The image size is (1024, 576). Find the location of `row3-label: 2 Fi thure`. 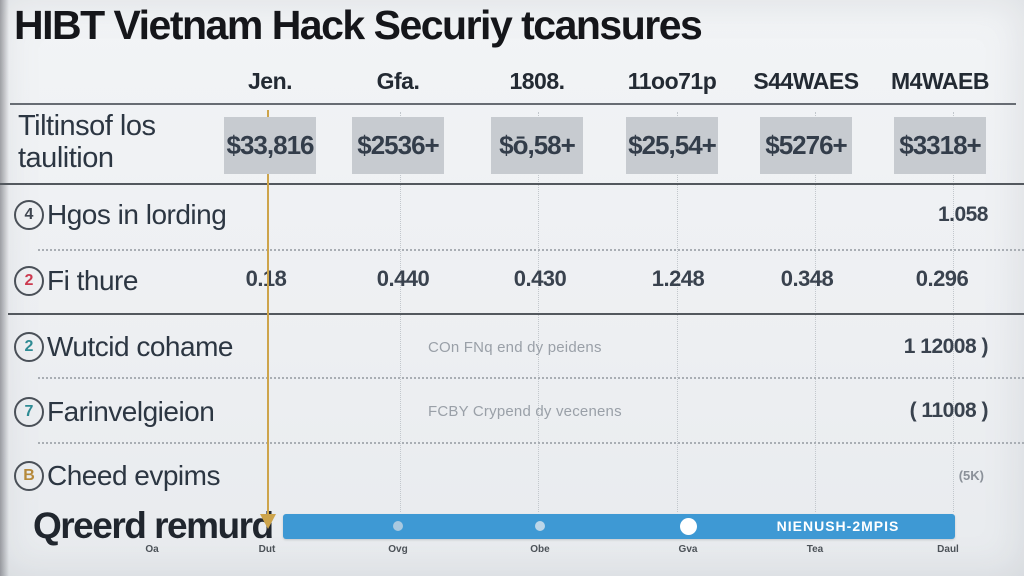

row3-label: 2 Fi thure is located at coordinates (76, 281).